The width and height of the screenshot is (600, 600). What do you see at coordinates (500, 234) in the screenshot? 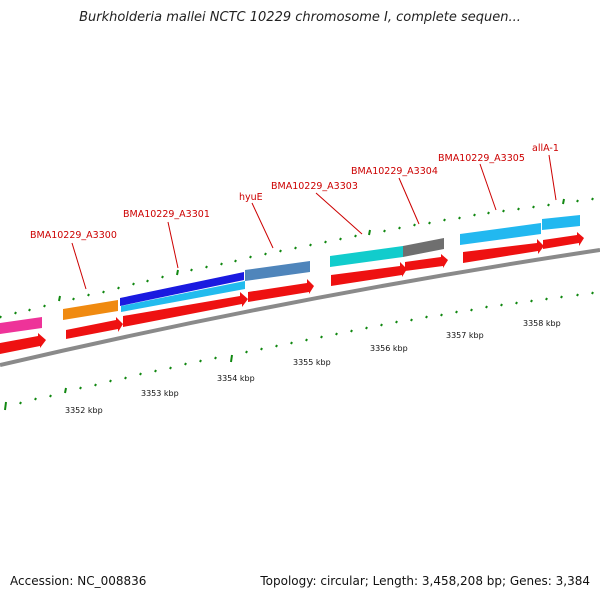
I see `gene-bar-sky` at bounding box center [500, 234].